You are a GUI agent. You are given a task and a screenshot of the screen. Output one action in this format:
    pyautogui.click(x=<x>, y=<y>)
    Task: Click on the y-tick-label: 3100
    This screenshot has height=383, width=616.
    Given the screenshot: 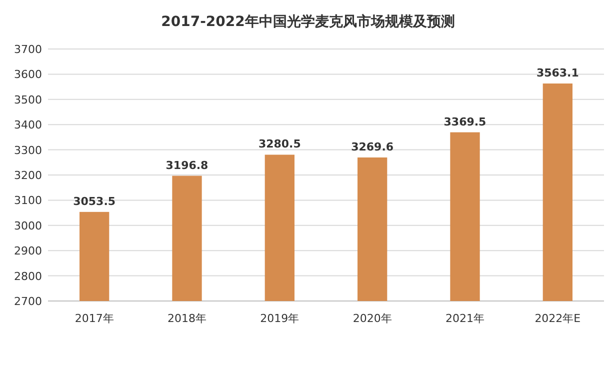 What is the action you would take?
    pyautogui.click(x=28, y=201)
    